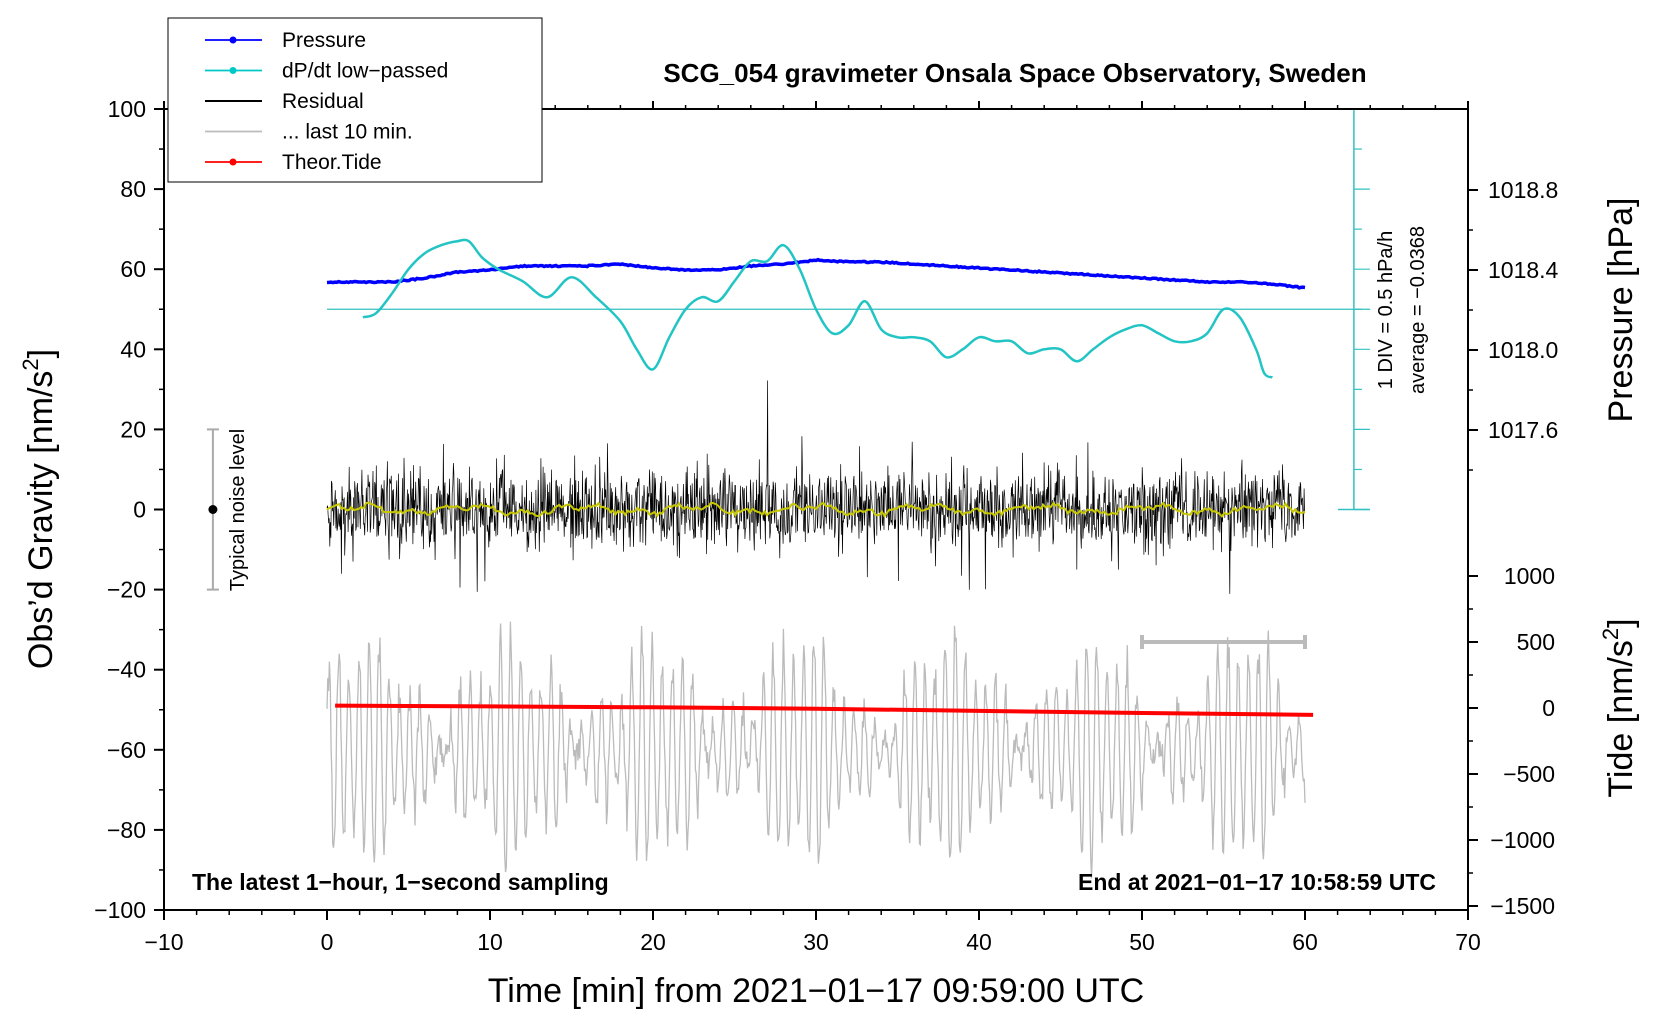 The height and width of the screenshot is (1020, 1660). I want to click on y-axis: 100 80 60 40 20 0 −20 −40 −60 −80 −100, so click(129, 509).